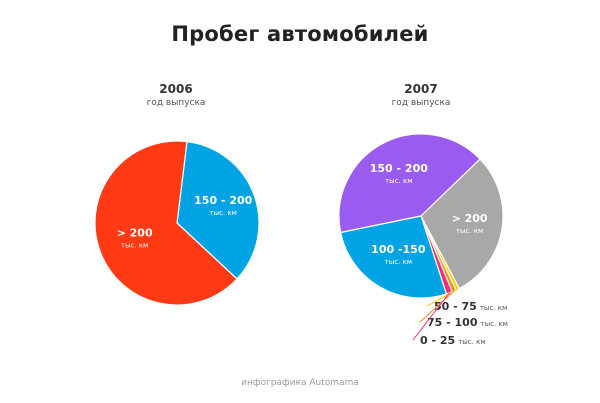 Image resolution: width=600 pixels, height=403 pixels. I want to click on pie-2007-label-3: 75 - 100 тыс. км, so click(467, 322).